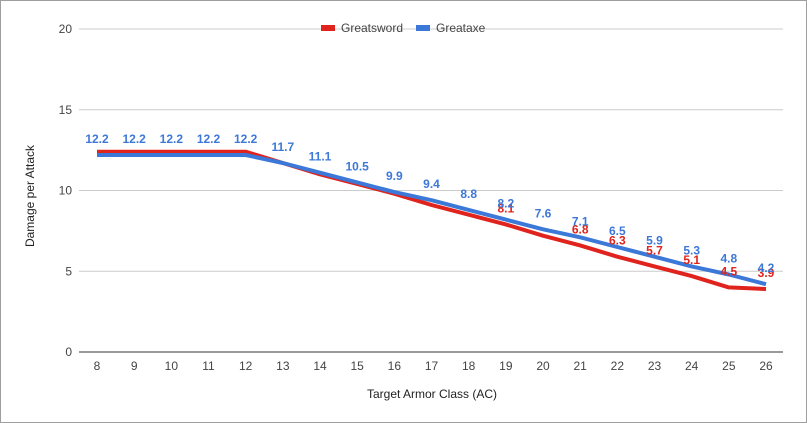  What do you see at coordinates (691, 260) in the screenshot?
I see `data-label-greatsword: 5.1` at bounding box center [691, 260].